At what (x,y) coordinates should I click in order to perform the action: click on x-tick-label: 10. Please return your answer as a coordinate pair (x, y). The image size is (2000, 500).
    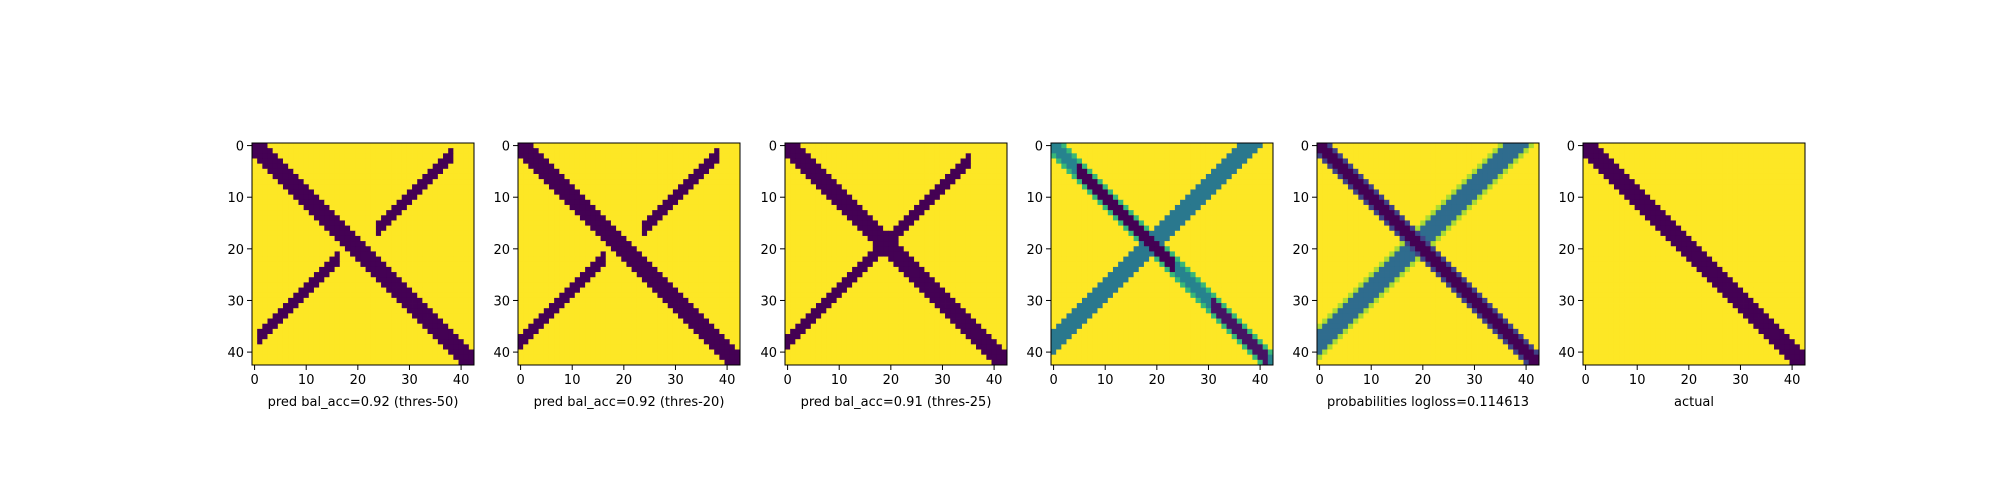
    Looking at the image, I should click on (306, 380).